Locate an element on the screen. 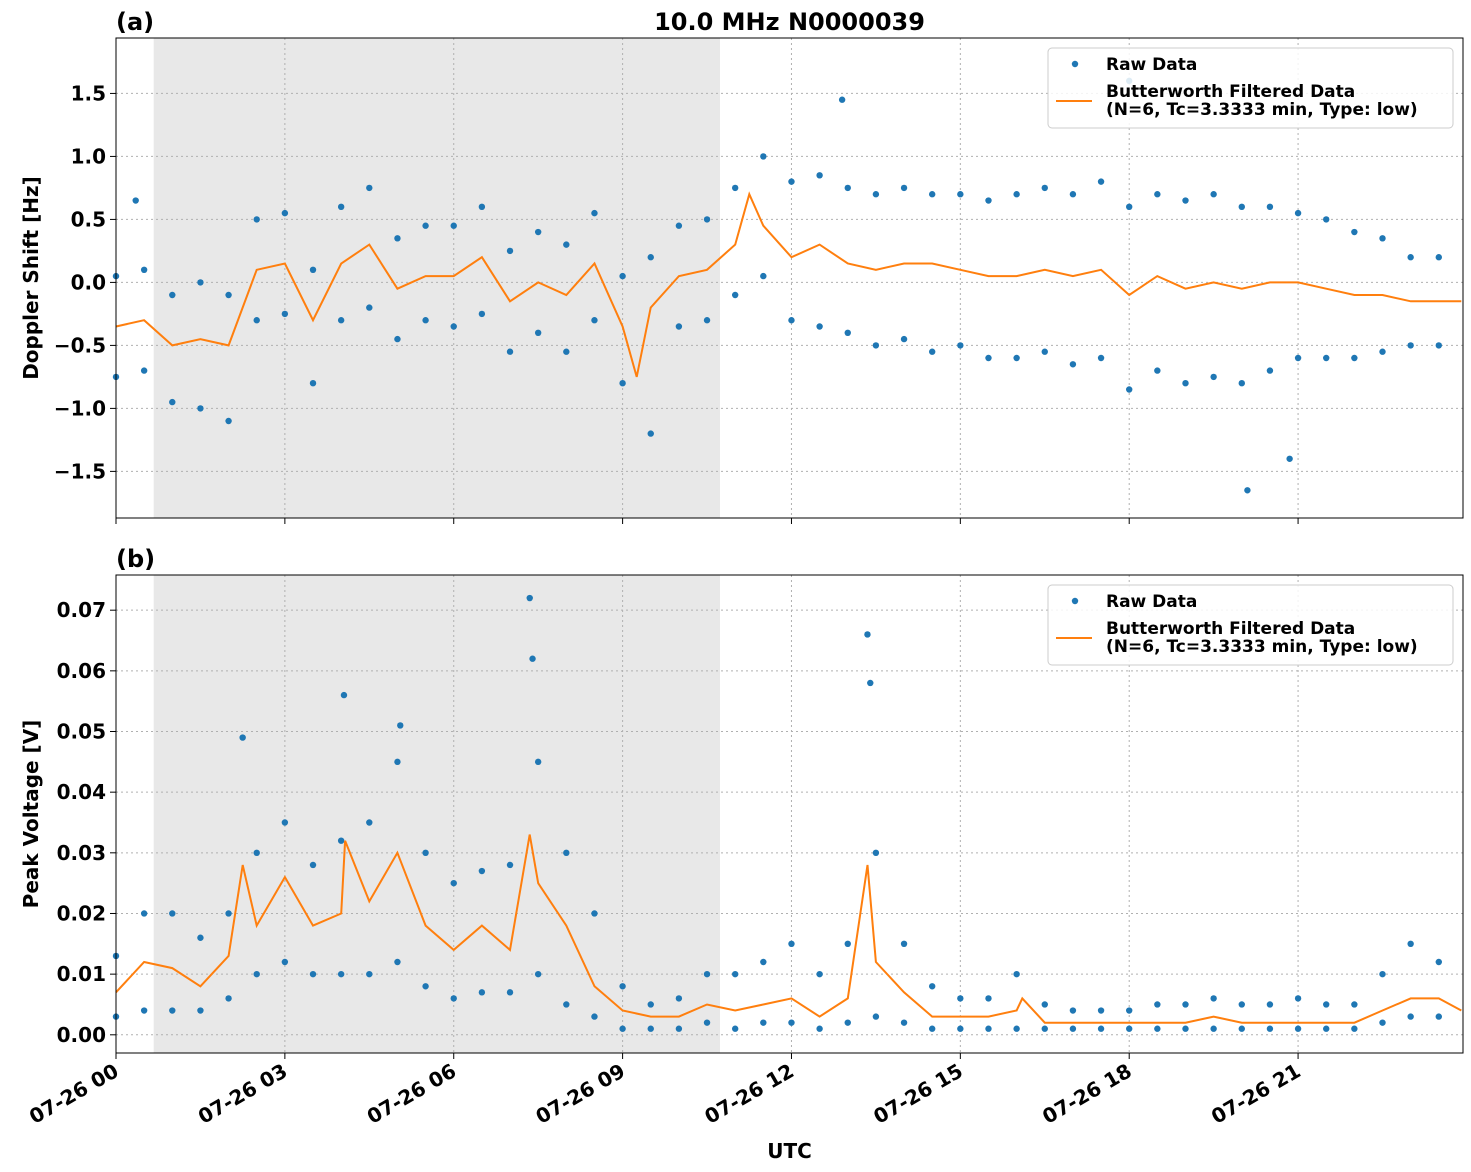 This screenshot has width=1471, height=1172. y-tick-label: −0.5 is located at coordinates (80, 345).